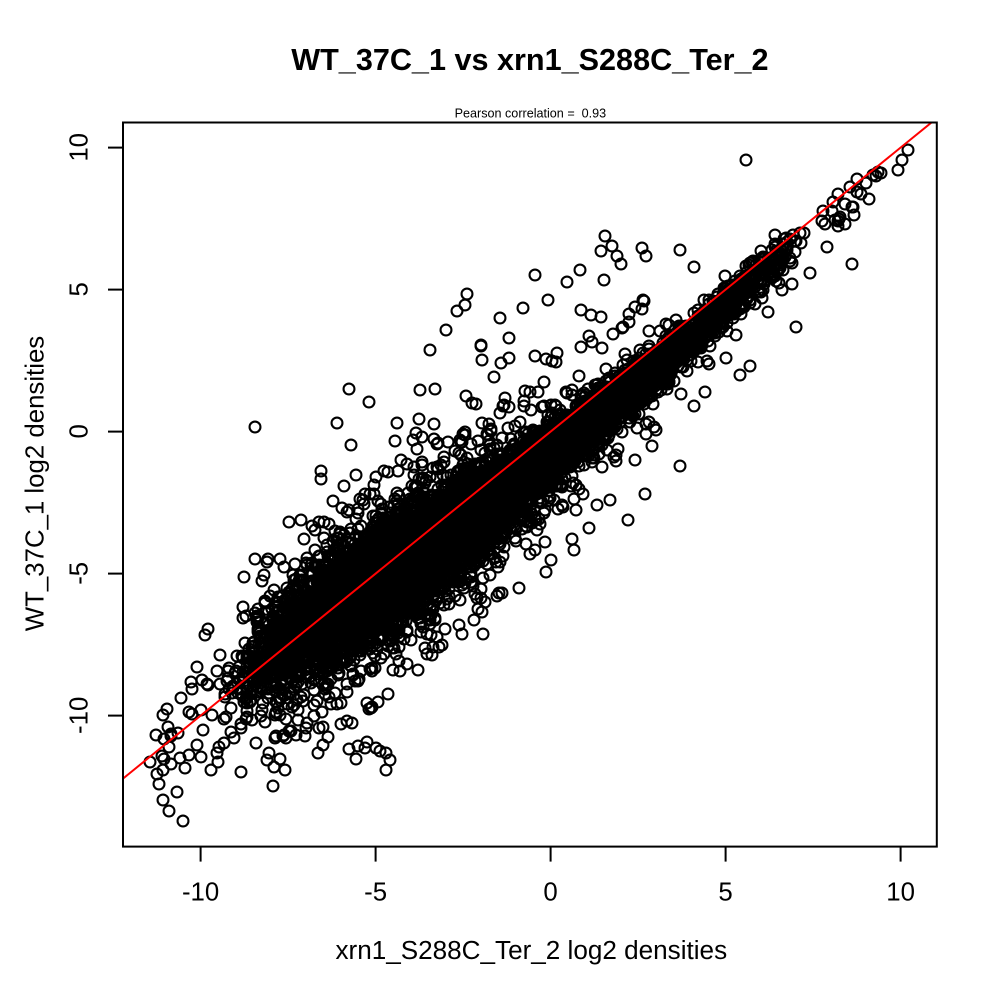 This screenshot has height=1000, width=1000. I want to click on svg-text:xrn1_S288C_Ter_2 log2 densitie: xrn1_S288C_Ter_2 log2 densities, so click(531, 950).